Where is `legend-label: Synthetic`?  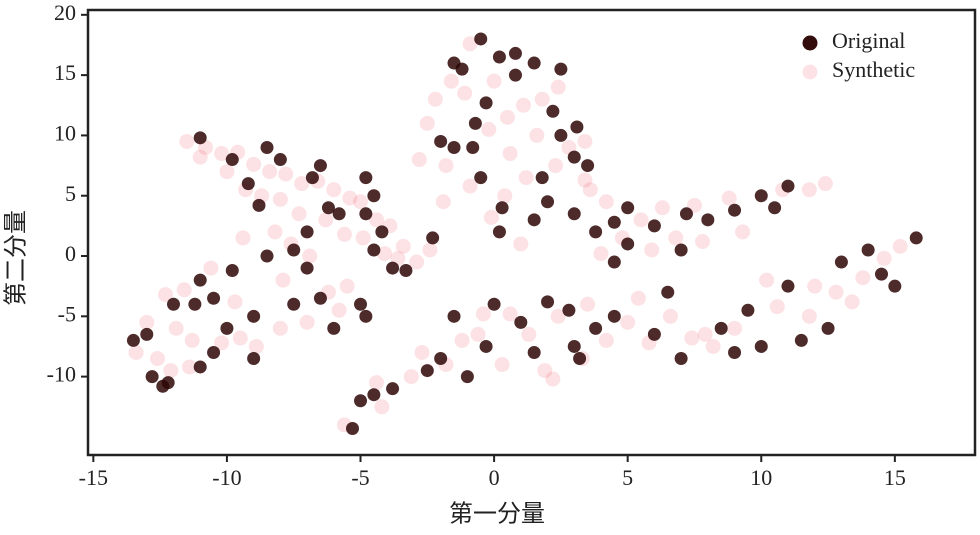 legend-label: Synthetic is located at coordinates (873, 69).